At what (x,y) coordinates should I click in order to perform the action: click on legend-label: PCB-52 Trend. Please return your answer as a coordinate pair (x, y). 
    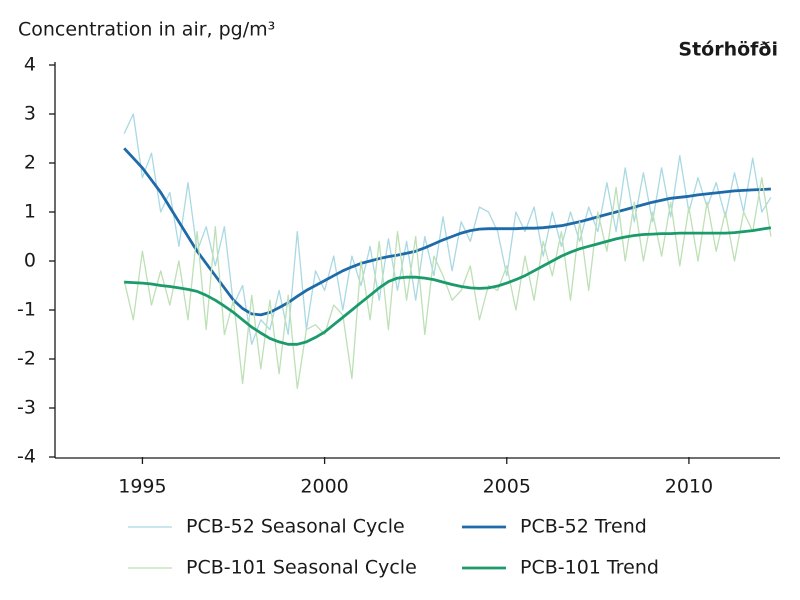
    Looking at the image, I should click on (583, 527).